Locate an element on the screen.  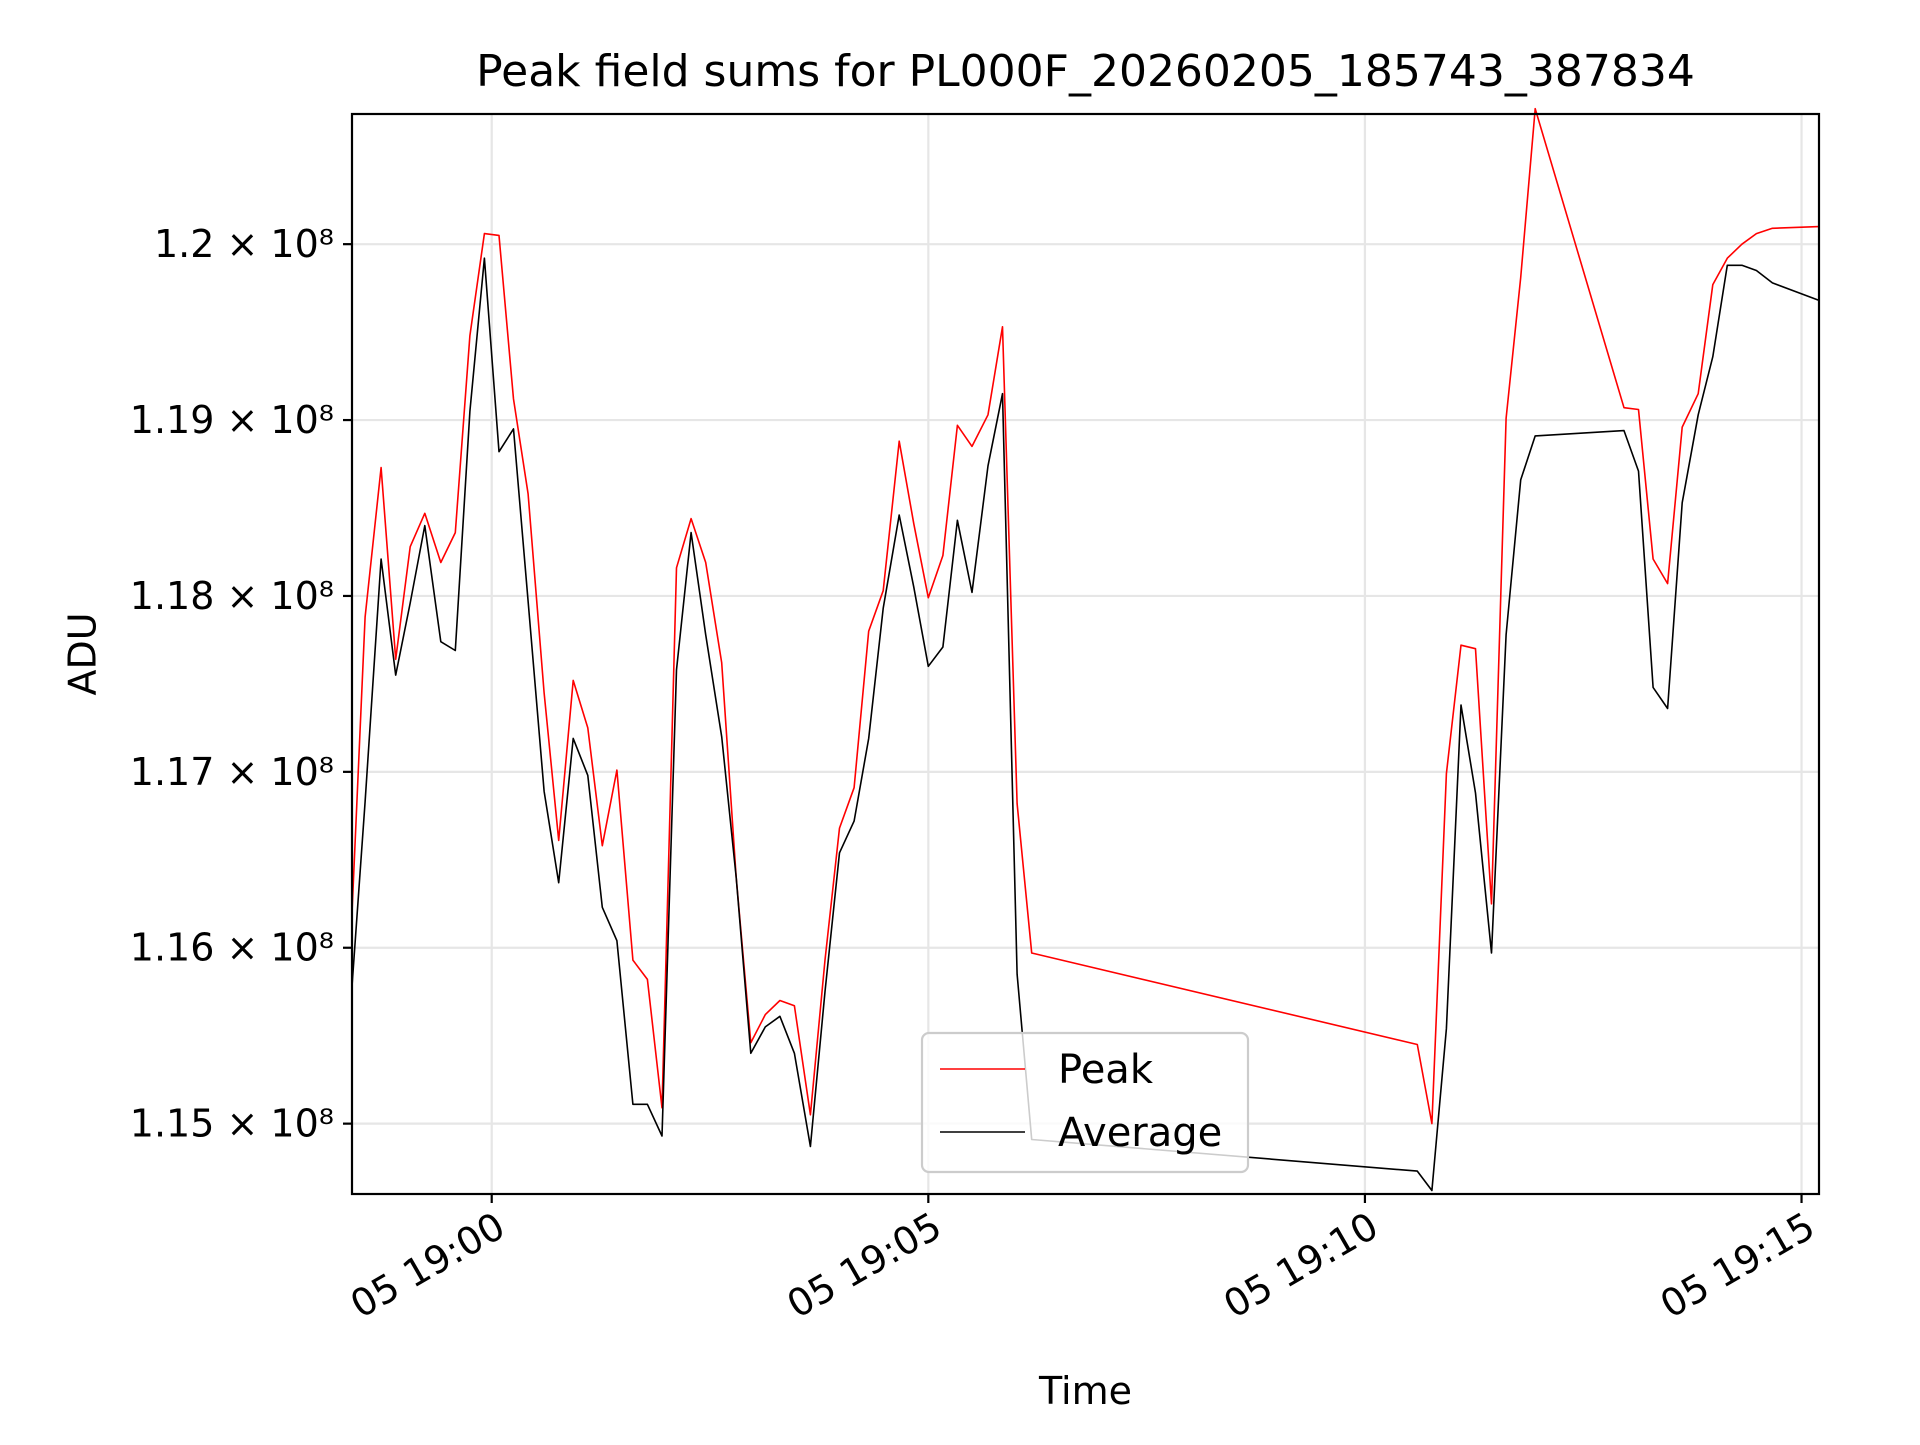
y-tick-label: 1.17 × 10⁸ is located at coordinates (232, 772).